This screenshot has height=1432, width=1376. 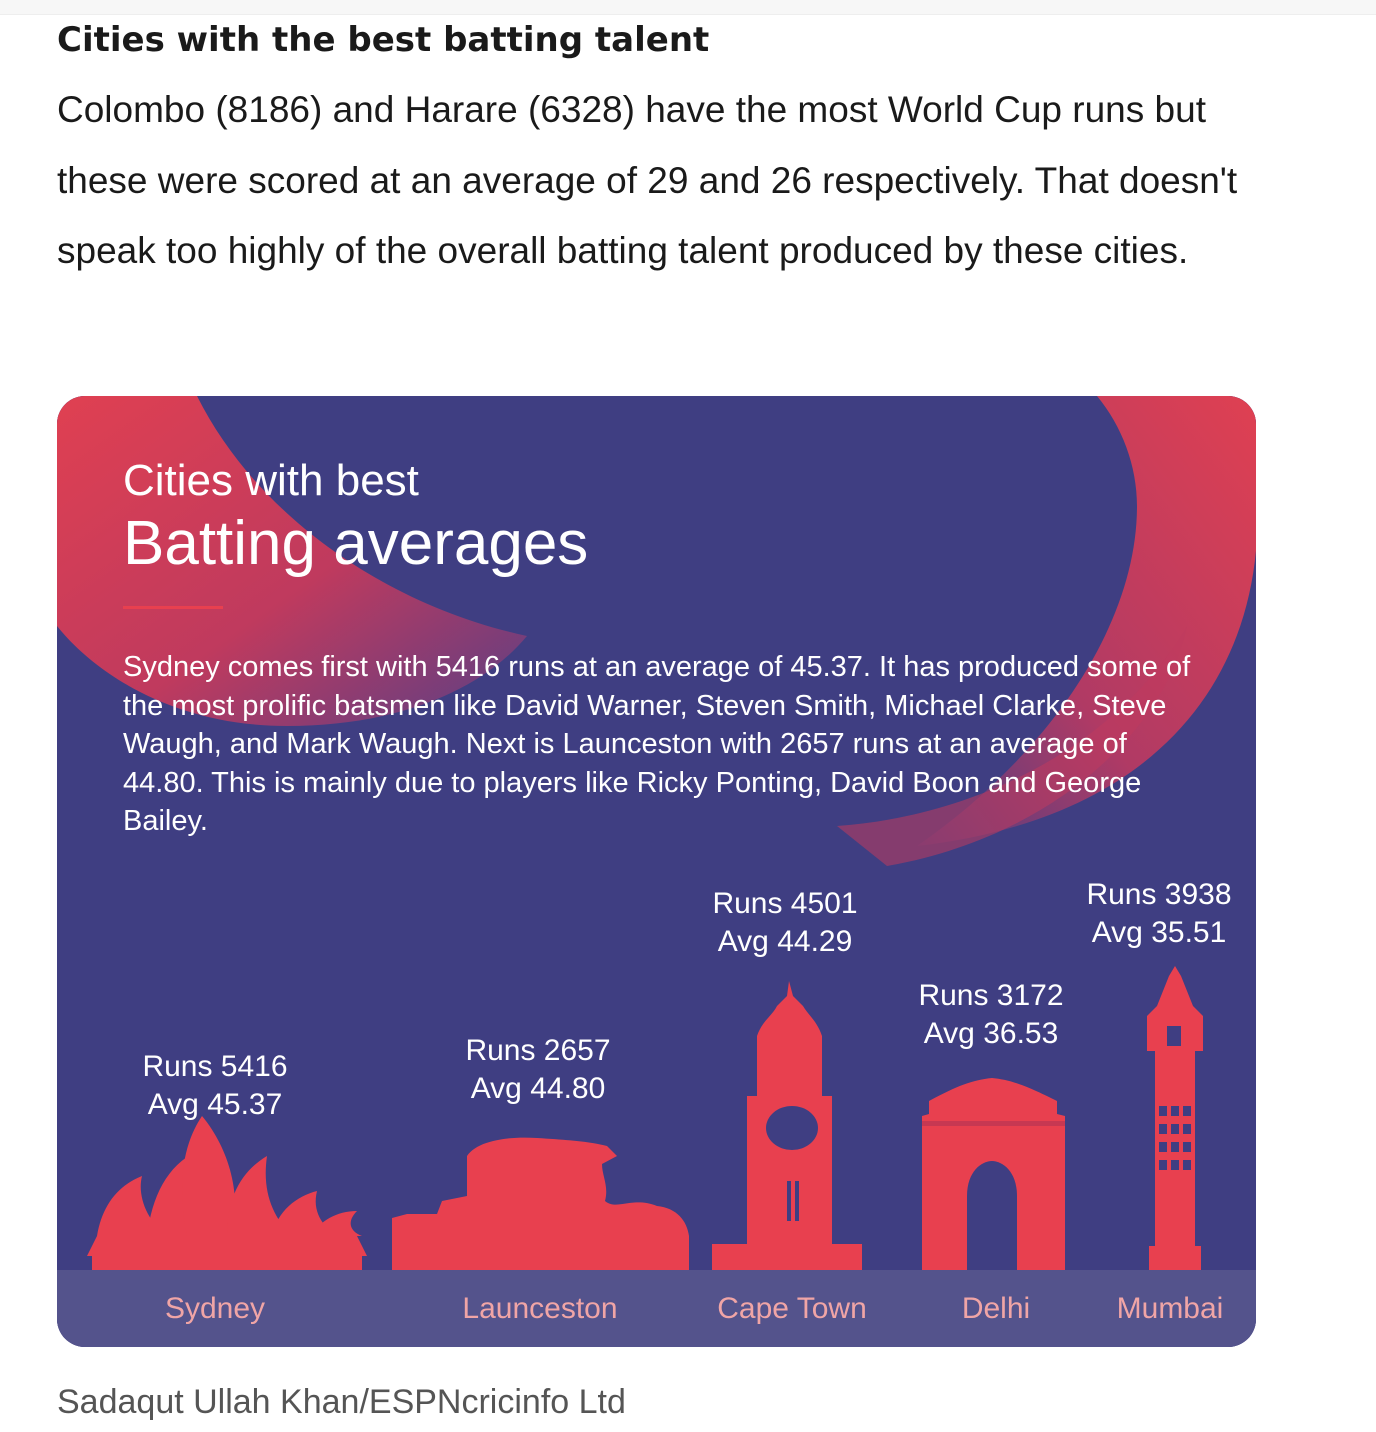 I want to click on top-bar, so click(x=688, y=7).